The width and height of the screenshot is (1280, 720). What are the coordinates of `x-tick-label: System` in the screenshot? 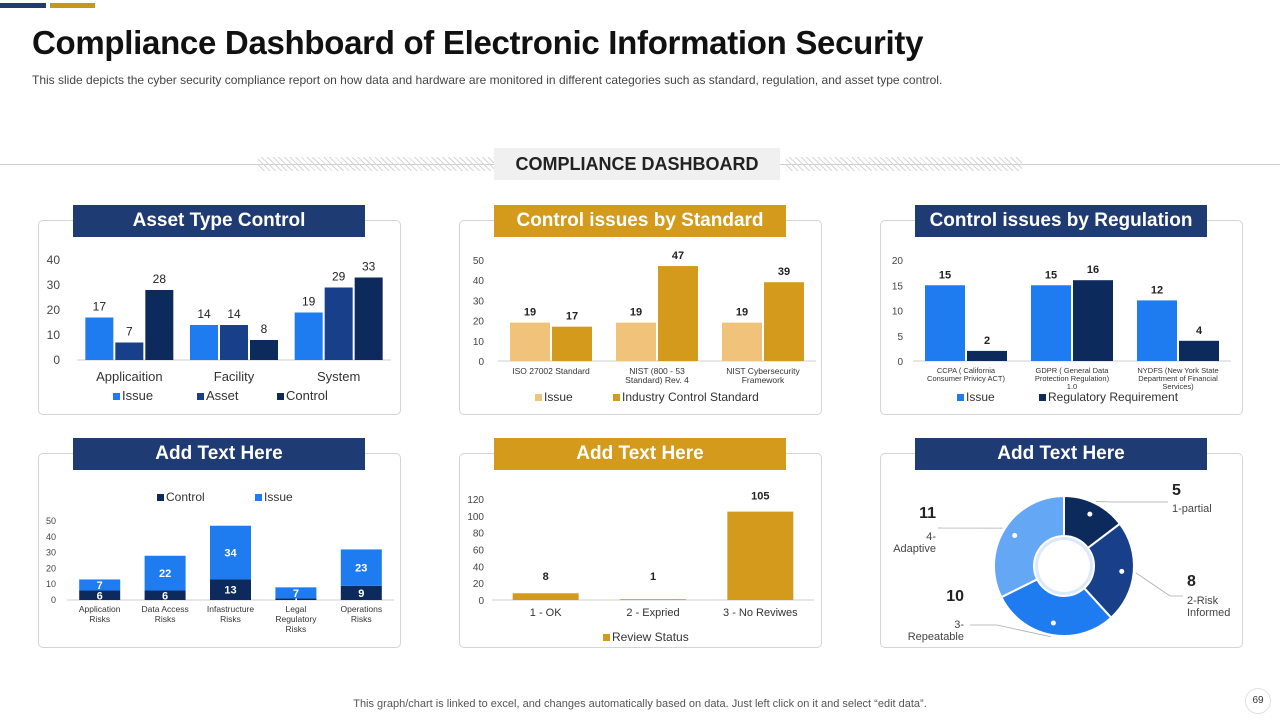 It's located at (338, 376).